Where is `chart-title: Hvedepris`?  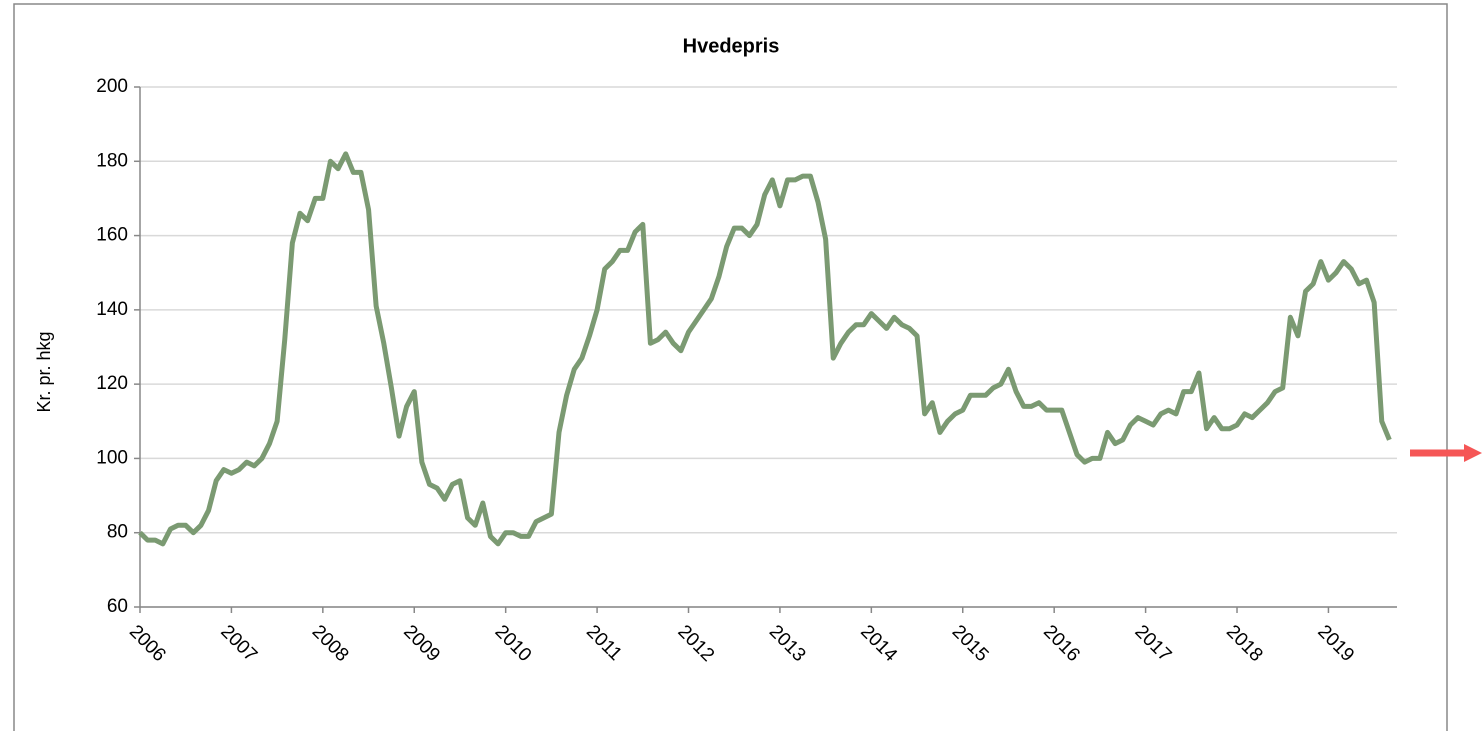 chart-title: Hvedepris is located at coordinates (731, 46).